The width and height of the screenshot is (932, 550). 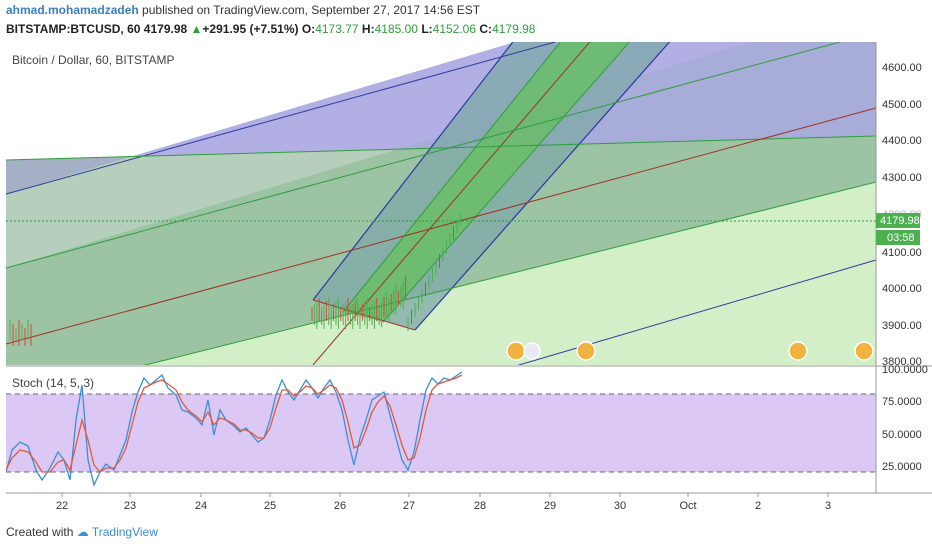 I want to click on pf-inner-left, so click(x=451, y=177).